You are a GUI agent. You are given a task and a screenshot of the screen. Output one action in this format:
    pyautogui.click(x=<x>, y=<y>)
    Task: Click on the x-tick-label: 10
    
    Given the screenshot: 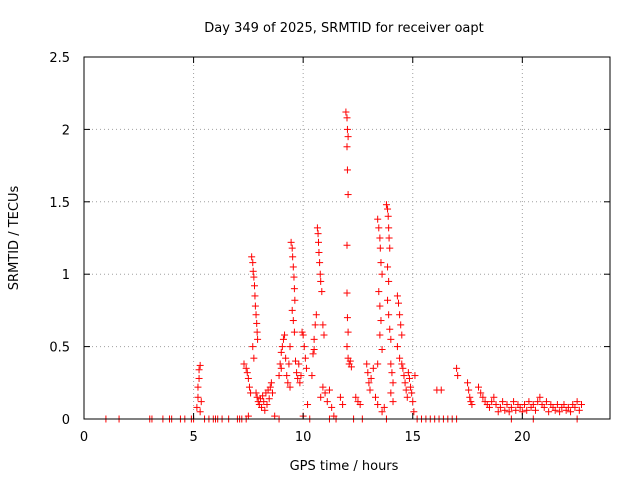 What is the action you would take?
    pyautogui.click(x=303, y=437)
    